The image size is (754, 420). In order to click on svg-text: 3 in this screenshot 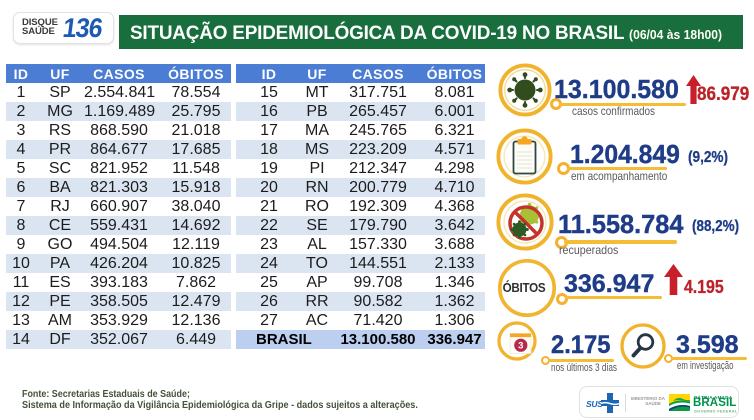, I will do `click(520, 346)`.